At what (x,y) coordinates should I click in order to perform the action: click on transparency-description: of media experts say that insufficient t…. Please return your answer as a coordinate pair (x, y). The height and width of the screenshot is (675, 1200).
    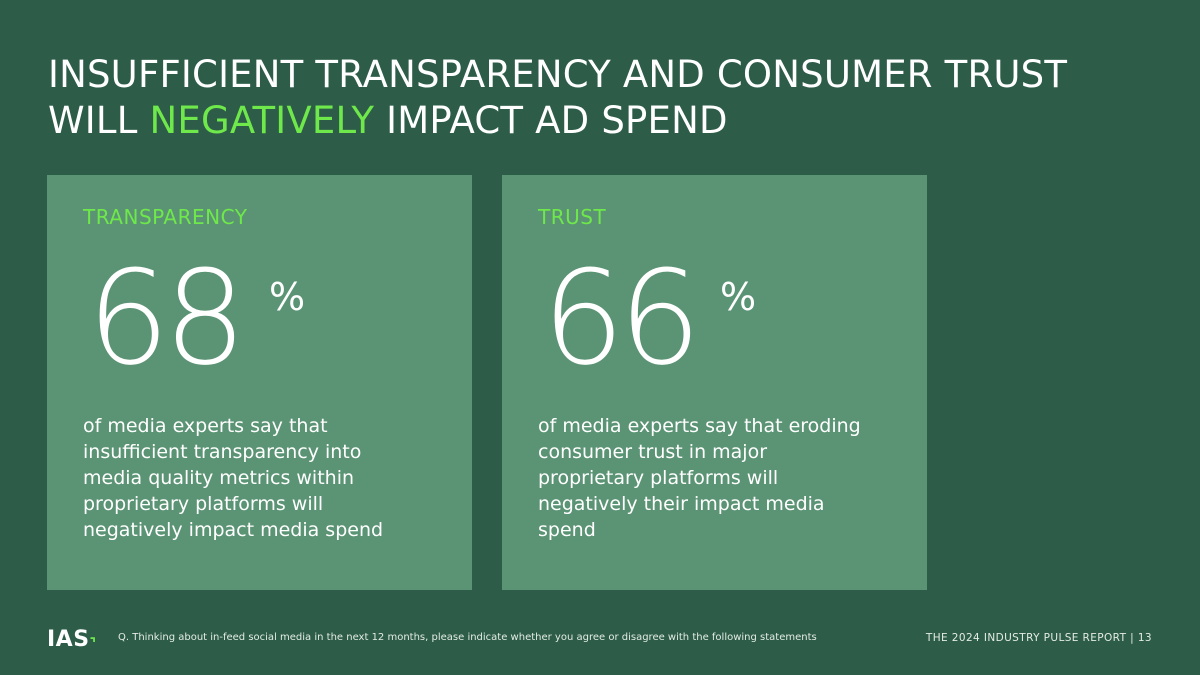
    Looking at the image, I should click on (233, 478).